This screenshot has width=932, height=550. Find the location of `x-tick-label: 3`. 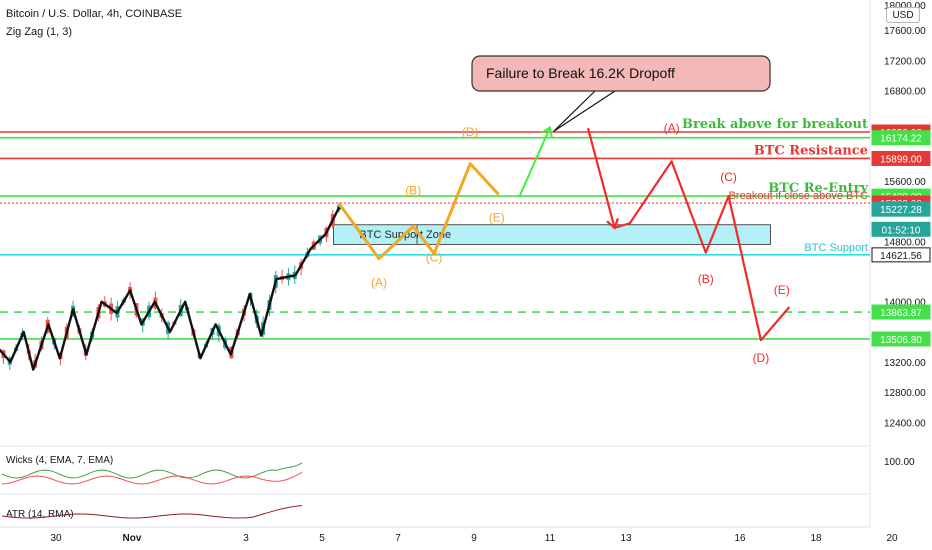

x-tick-label: 3 is located at coordinates (246, 538).